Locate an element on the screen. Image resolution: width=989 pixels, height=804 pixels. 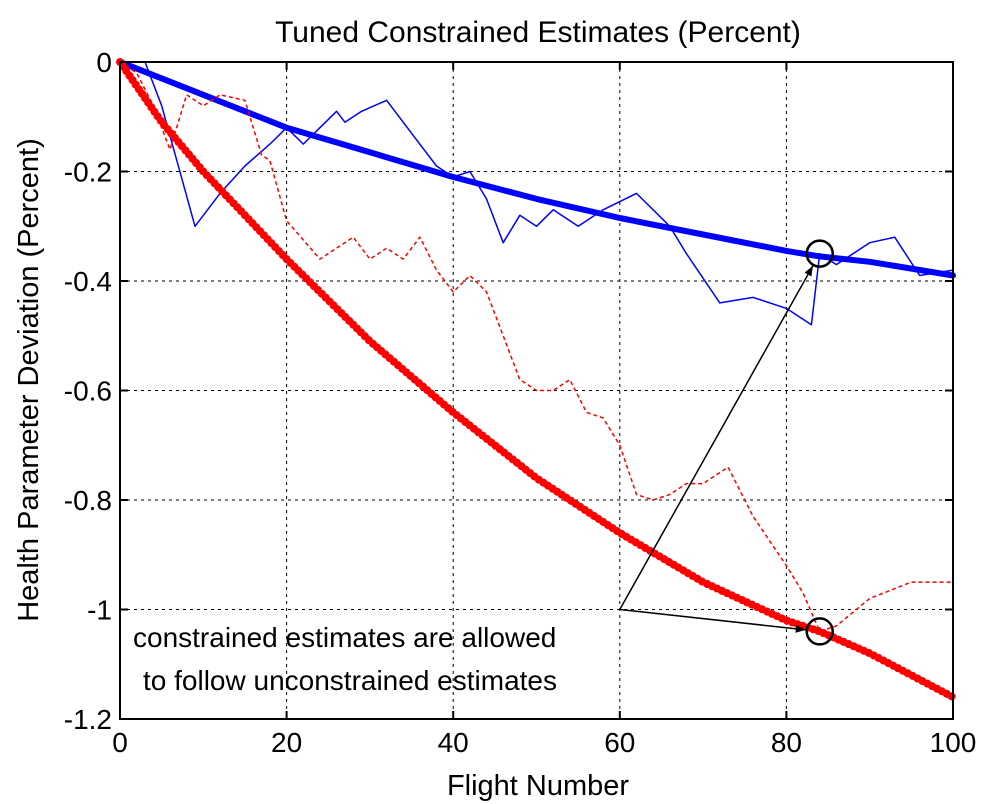
x-tick-label: 100 is located at coordinates (953, 742).